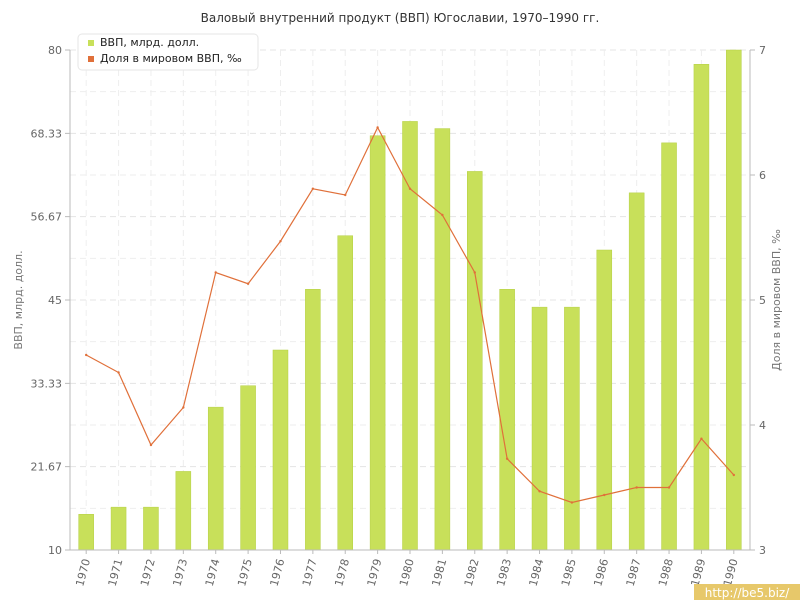 Image resolution: width=800 pixels, height=600 pixels. I want to click on right-tick-label: 7, so click(762, 50).